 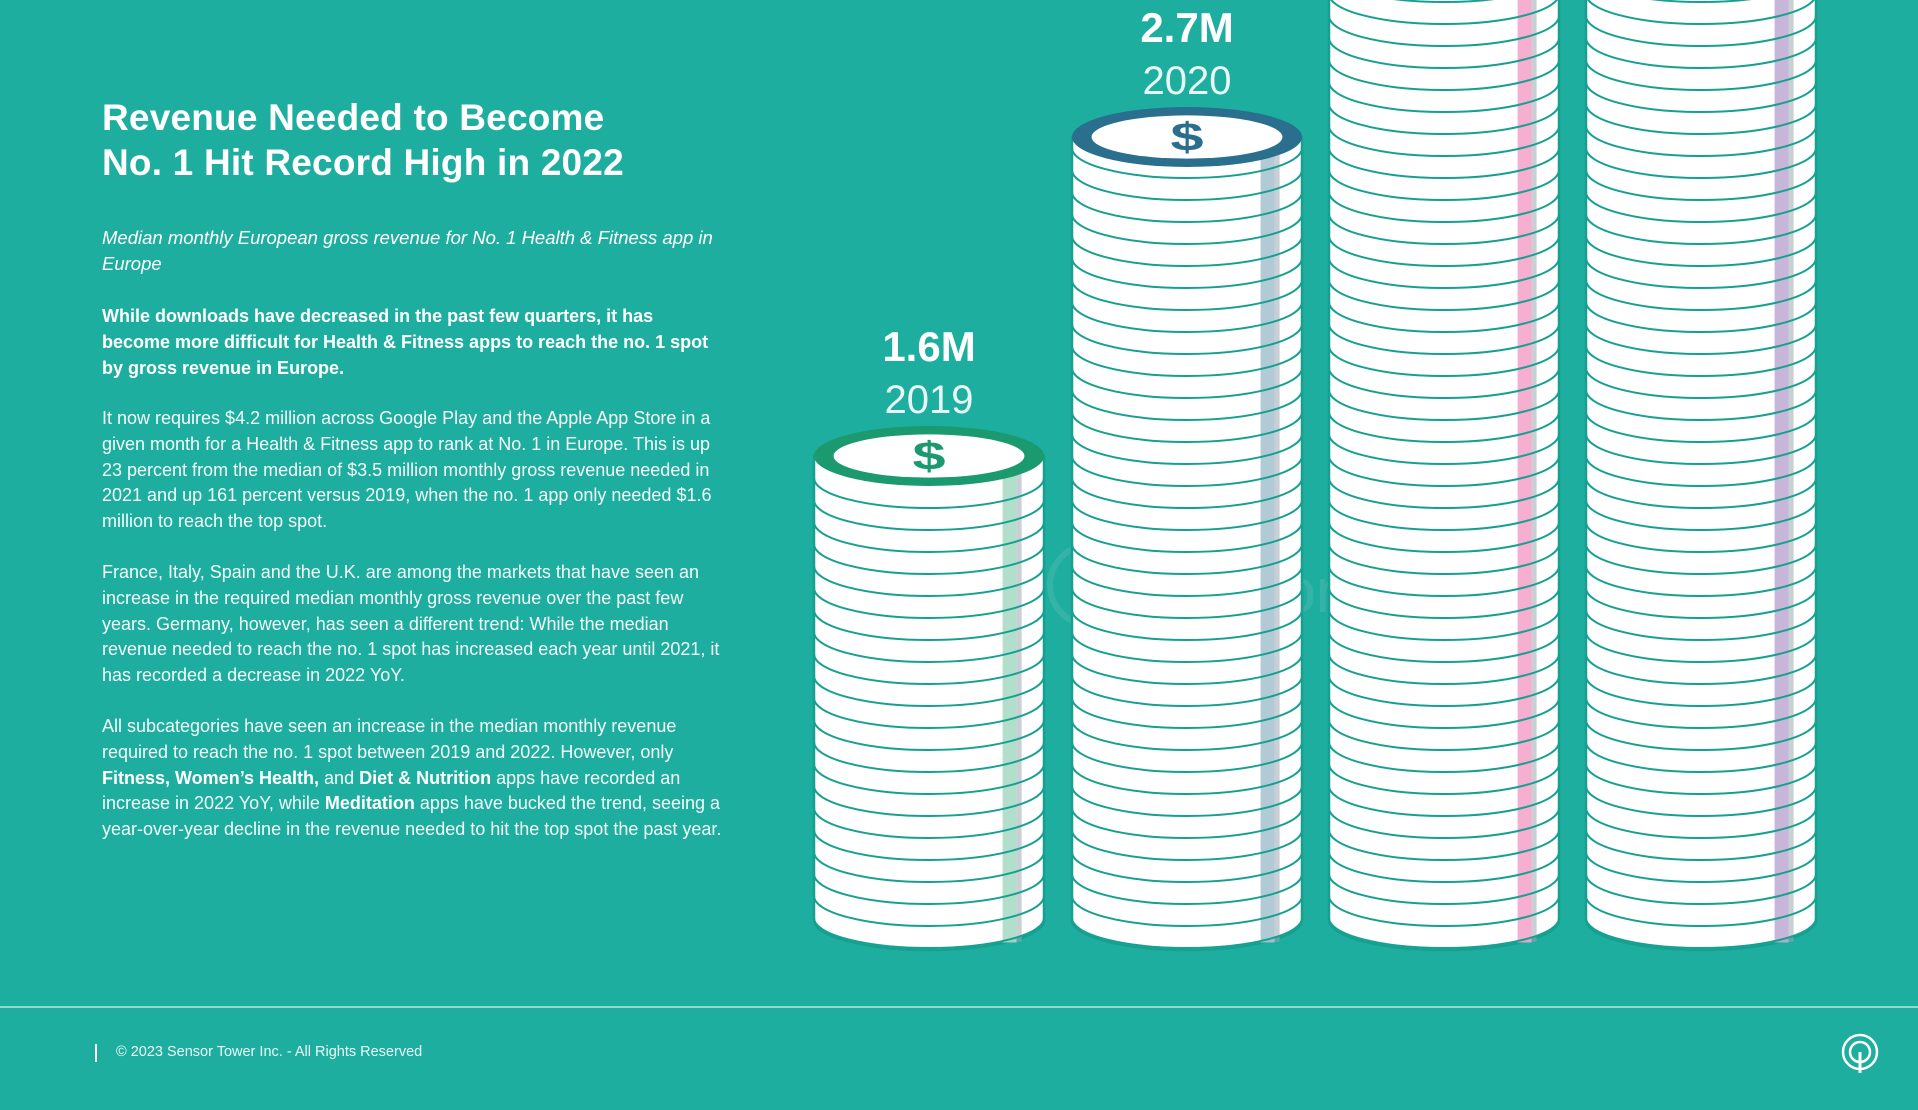 I want to click on coin-stack-2019: $1.6M 2019, so click(x=929, y=637).